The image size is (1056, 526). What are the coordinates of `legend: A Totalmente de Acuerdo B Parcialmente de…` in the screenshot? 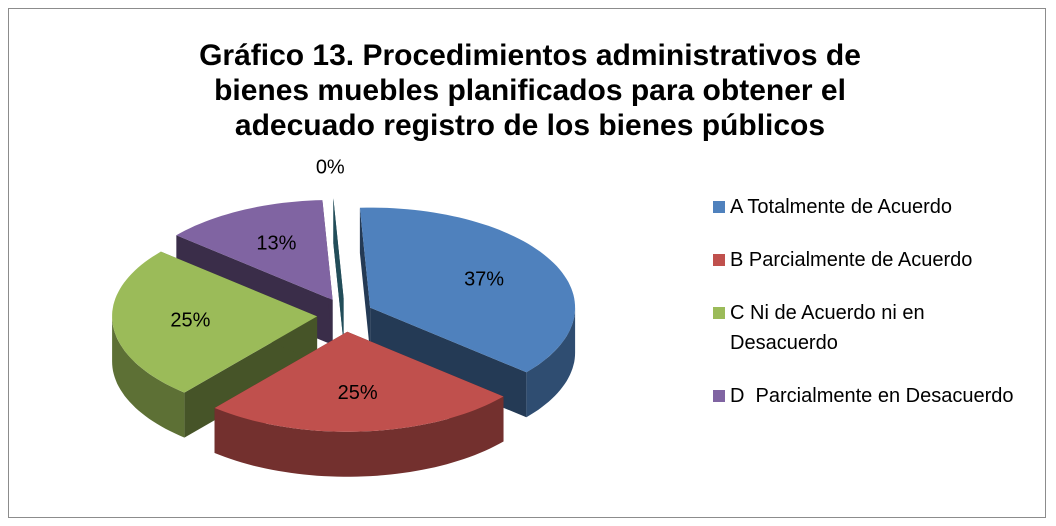 It's located at (868, 313).